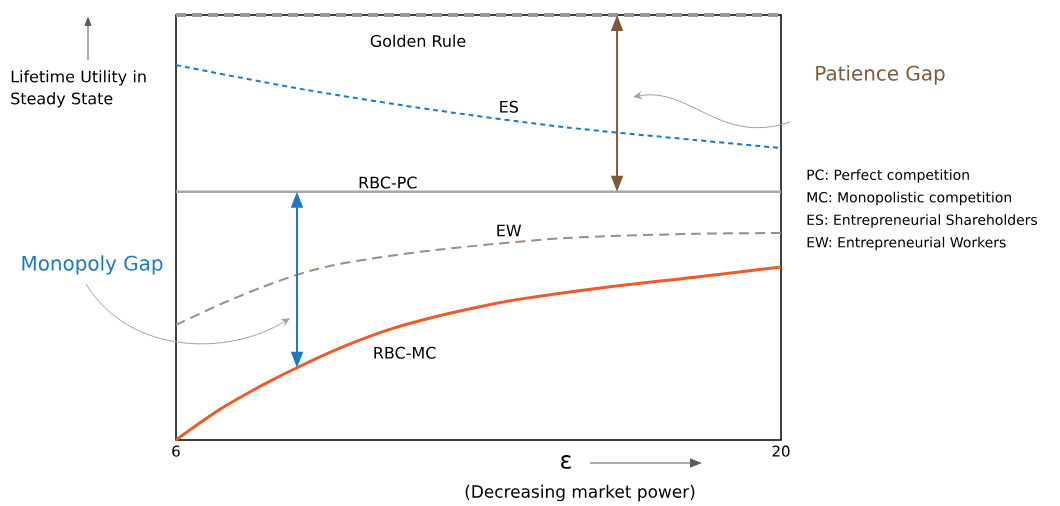 This screenshot has width=1060, height=506. Describe the element at coordinates (405, 352) in the screenshot. I see `series-label: RBC-MC` at that location.